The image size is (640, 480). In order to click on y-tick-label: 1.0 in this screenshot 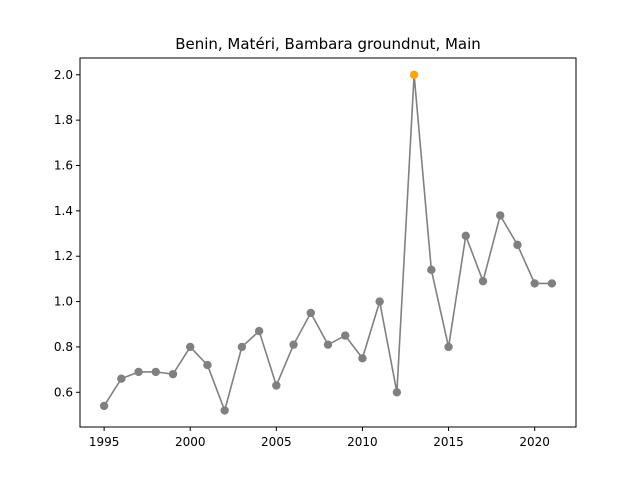, I will do `click(63, 302)`.